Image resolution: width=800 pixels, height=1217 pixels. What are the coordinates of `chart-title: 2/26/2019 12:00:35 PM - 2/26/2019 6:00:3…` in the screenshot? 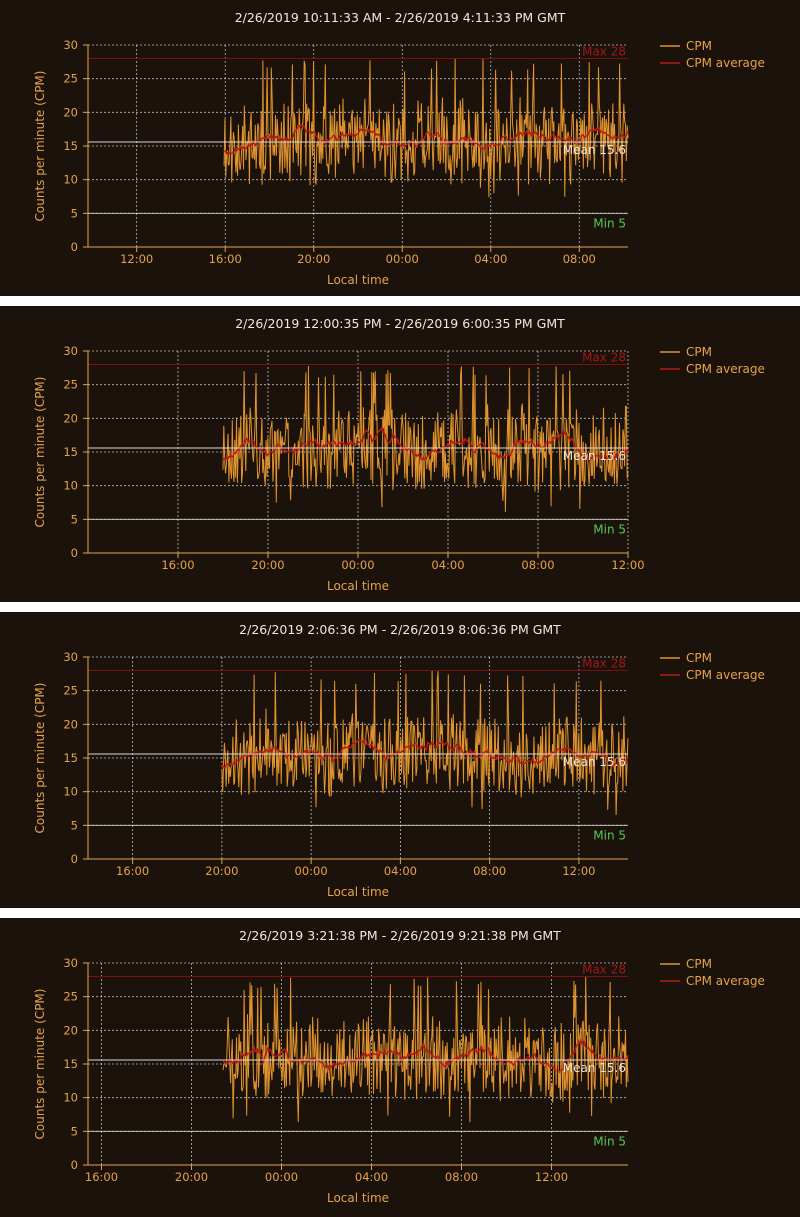 It's located at (400, 323).